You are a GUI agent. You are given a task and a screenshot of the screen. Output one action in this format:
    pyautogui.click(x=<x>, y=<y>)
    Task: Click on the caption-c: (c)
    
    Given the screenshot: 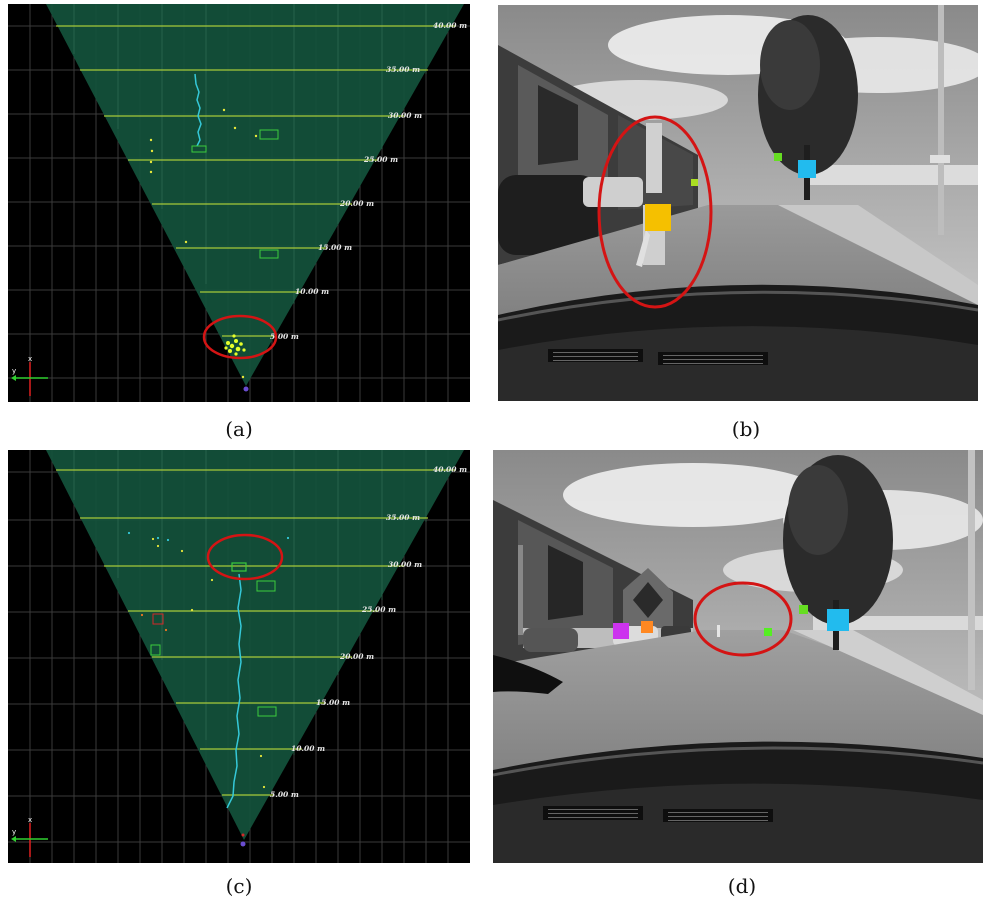 What is the action you would take?
    pyautogui.click(x=239, y=886)
    